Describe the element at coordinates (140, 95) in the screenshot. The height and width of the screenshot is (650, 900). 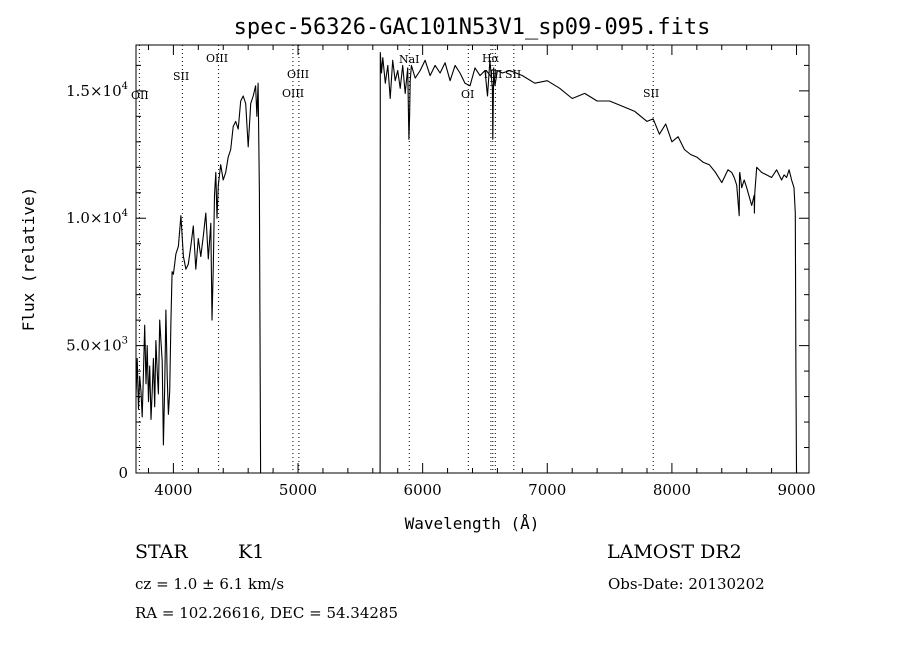
I see `label-oii: OII` at that location.